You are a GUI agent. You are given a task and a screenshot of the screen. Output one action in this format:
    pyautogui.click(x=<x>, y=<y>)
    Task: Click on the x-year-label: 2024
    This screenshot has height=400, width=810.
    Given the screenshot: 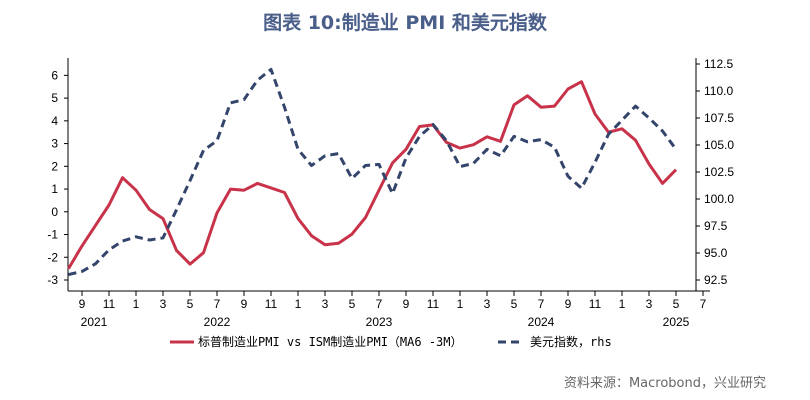 What is the action you would take?
    pyautogui.click(x=541, y=322)
    